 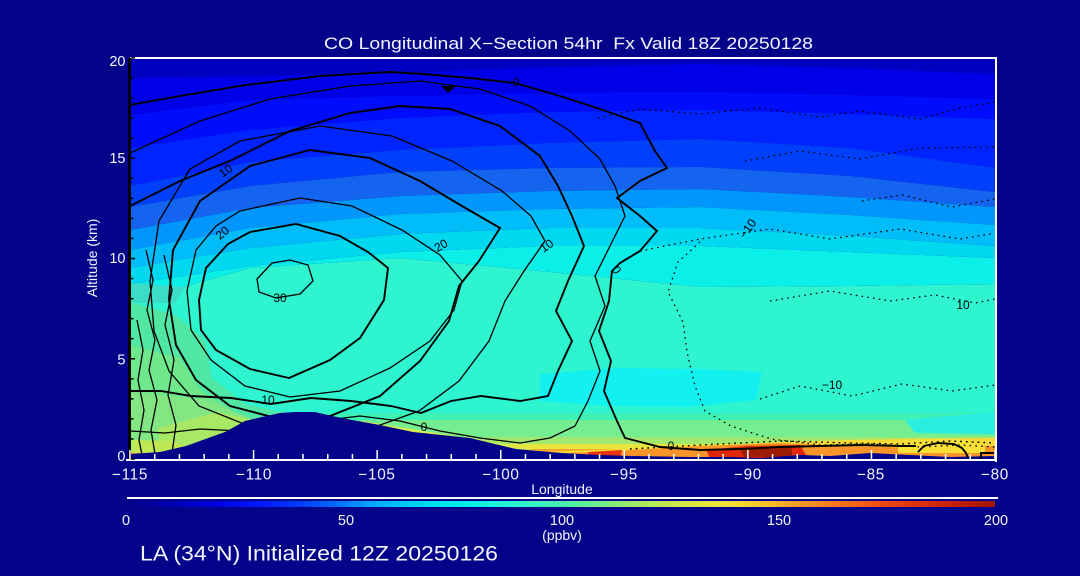 What do you see at coordinates (624, 475) in the screenshot?
I see `svg-text: −95` at bounding box center [624, 475].